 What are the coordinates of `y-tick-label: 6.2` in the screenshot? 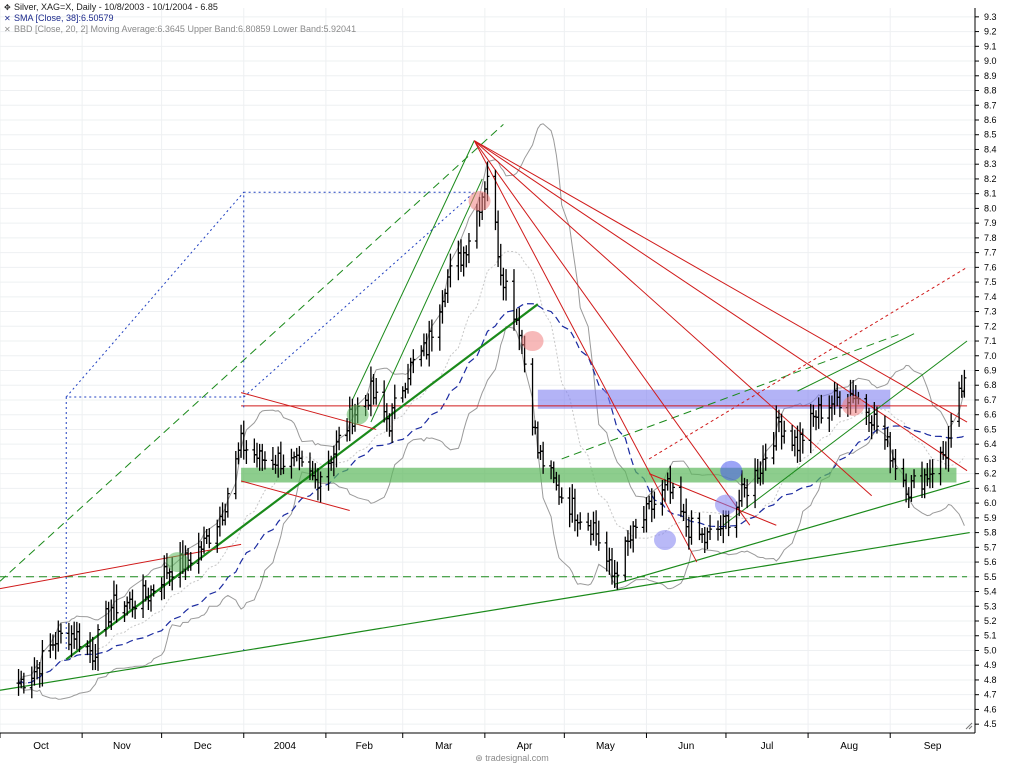 It's located at (990, 474).